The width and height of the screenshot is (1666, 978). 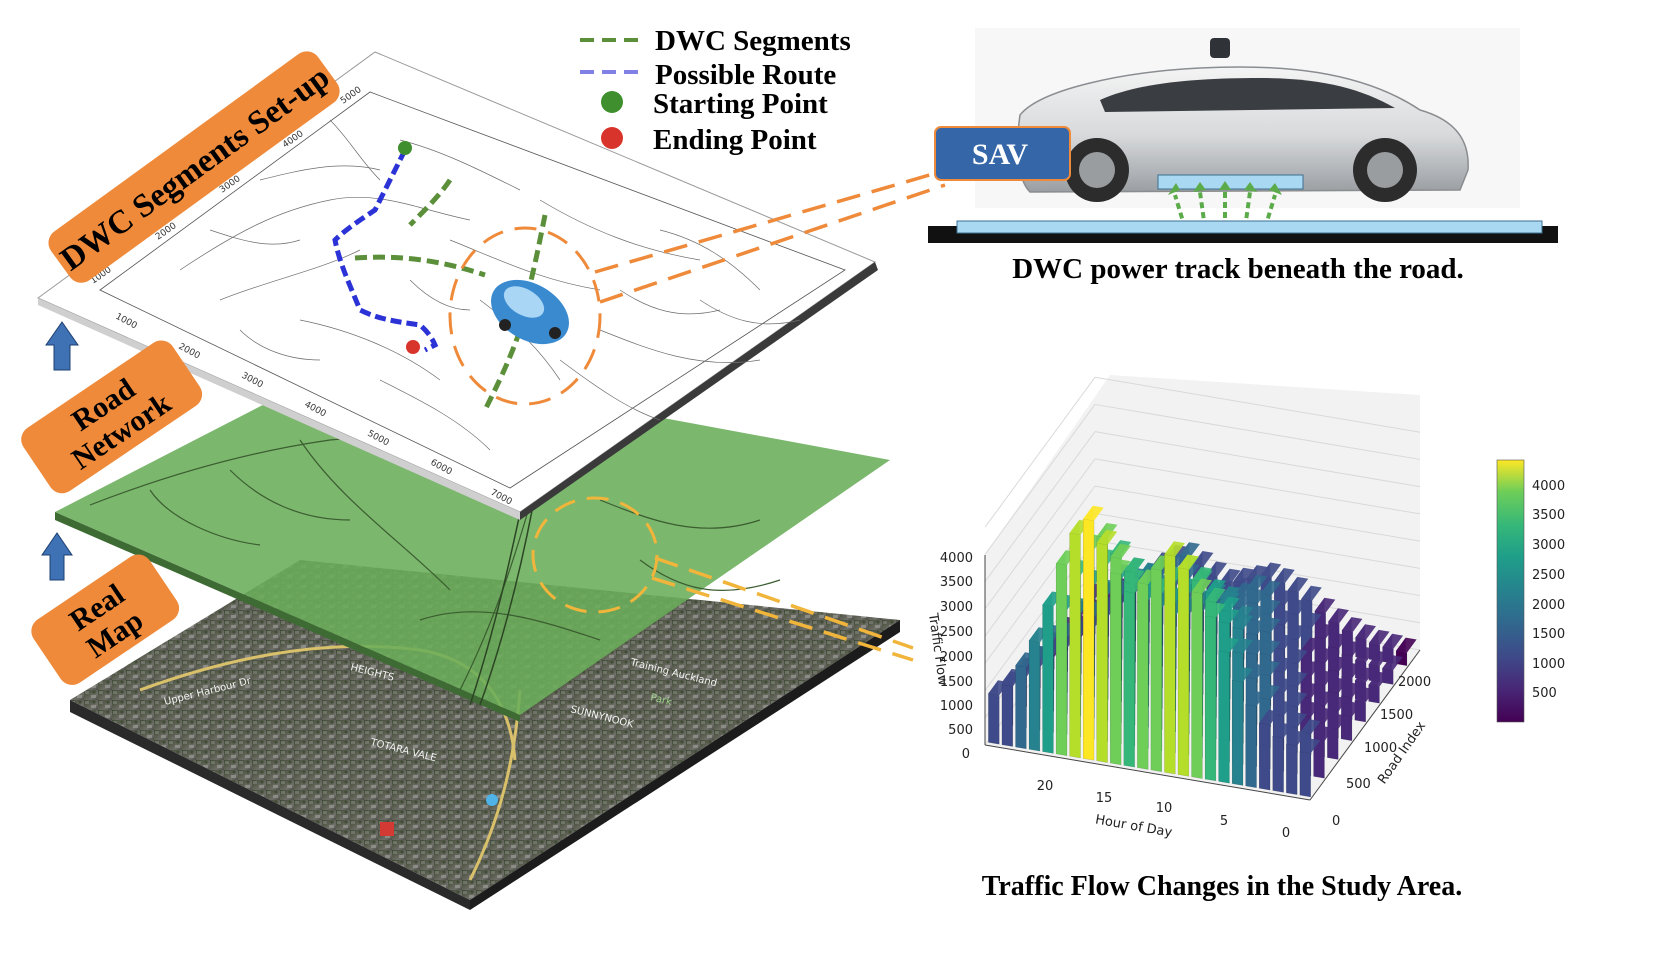 I want to click on highlight-ellipse-road, so click(x=595, y=555).